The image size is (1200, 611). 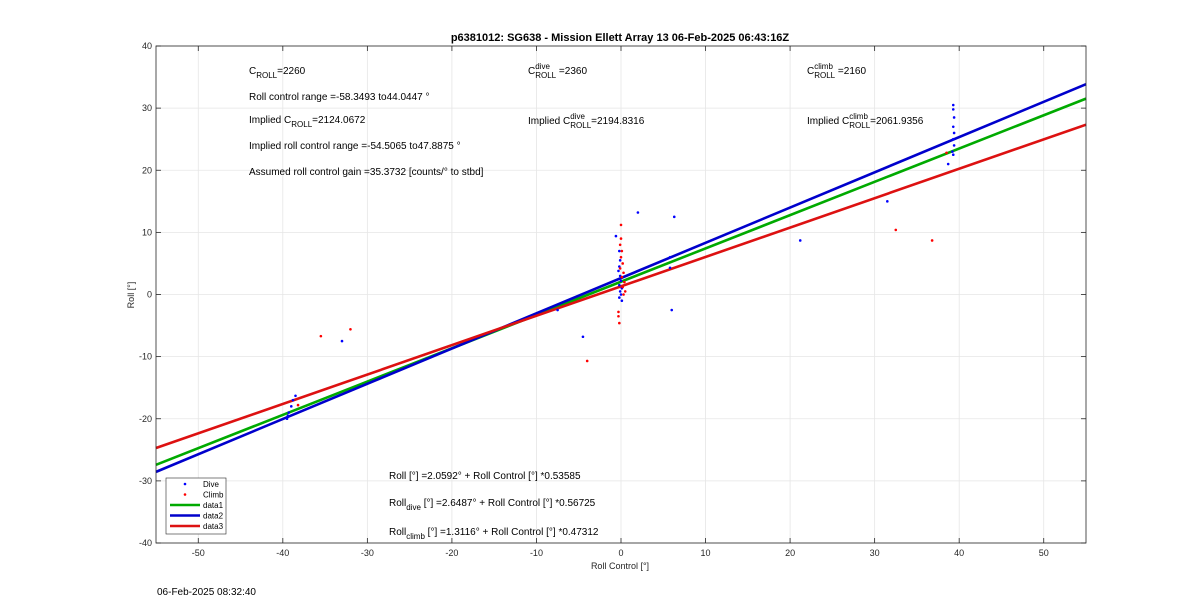 I want to click on x-tick-label: -30, so click(x=367, y=553).